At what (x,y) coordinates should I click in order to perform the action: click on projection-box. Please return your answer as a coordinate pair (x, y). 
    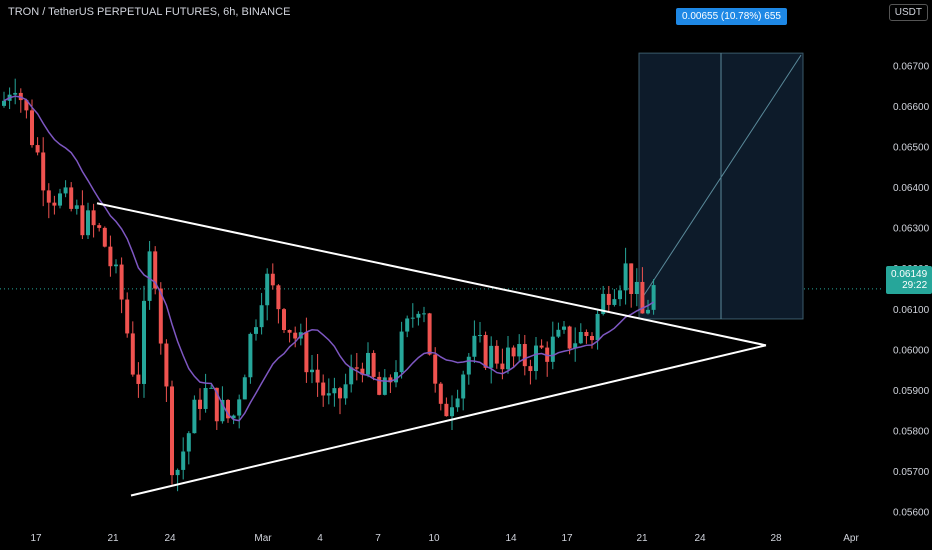
    Looking at the image, I should click on (721, 186).